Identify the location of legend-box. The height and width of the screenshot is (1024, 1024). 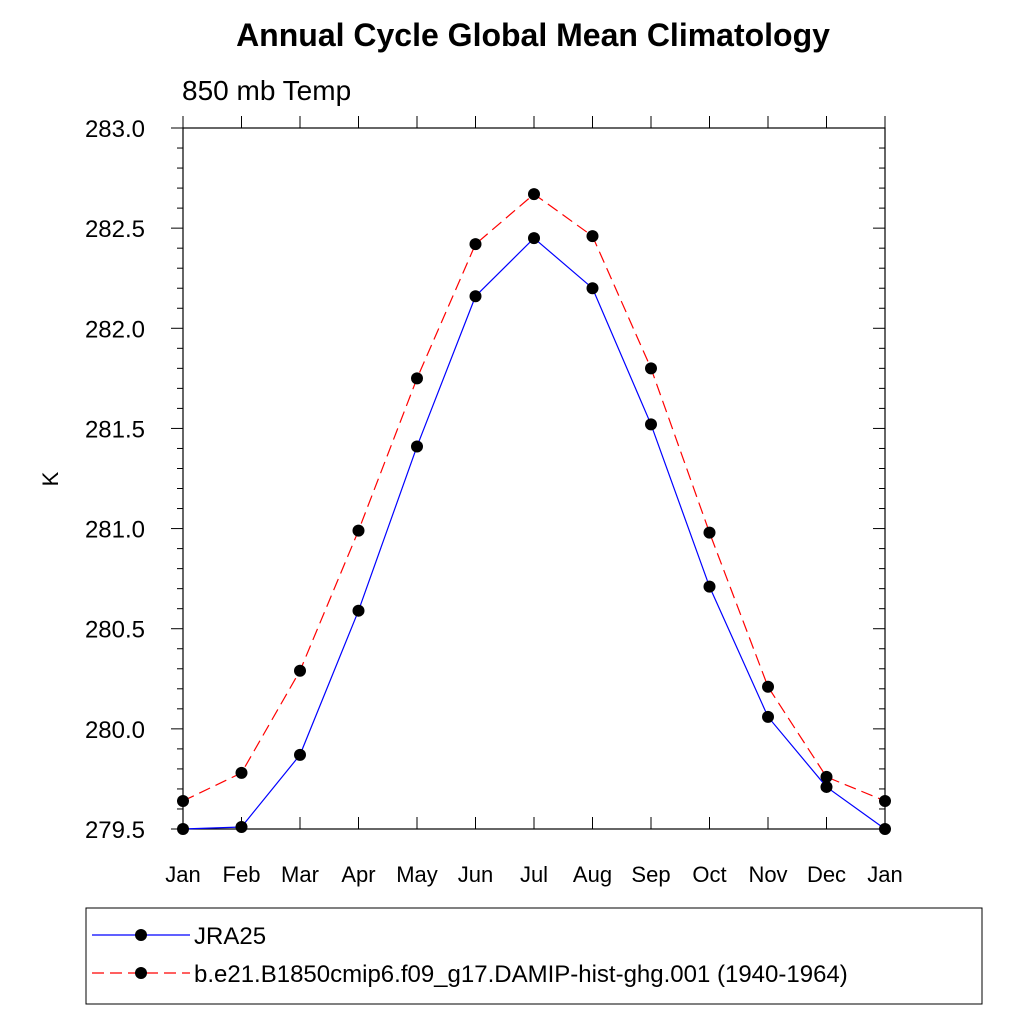
(534, 956).